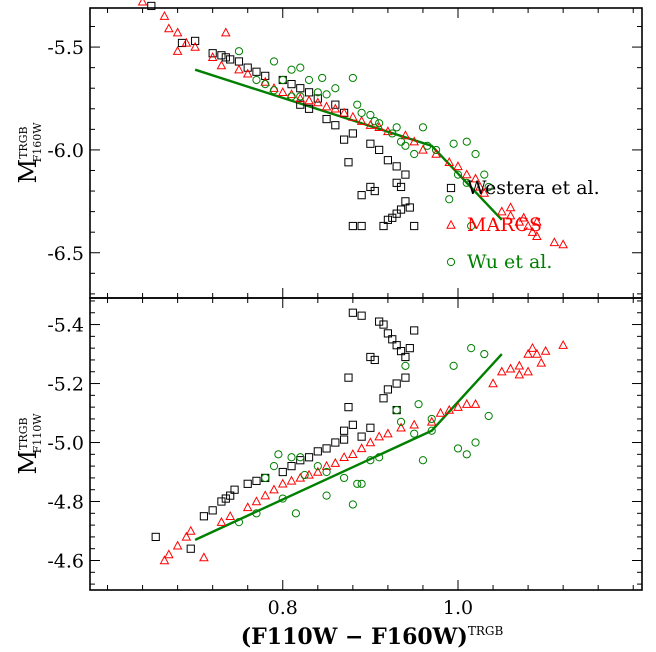  Describe the element at coordinates (458, 608) in the screenshot. I see `x-tick-label: 1.0` at that location.